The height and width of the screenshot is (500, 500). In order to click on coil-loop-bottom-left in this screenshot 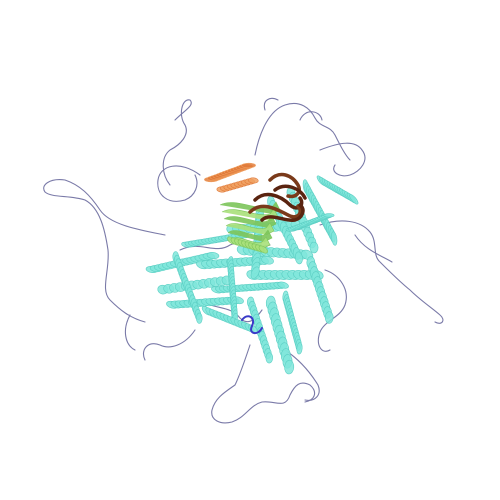, I will do `click(160, 337)`.